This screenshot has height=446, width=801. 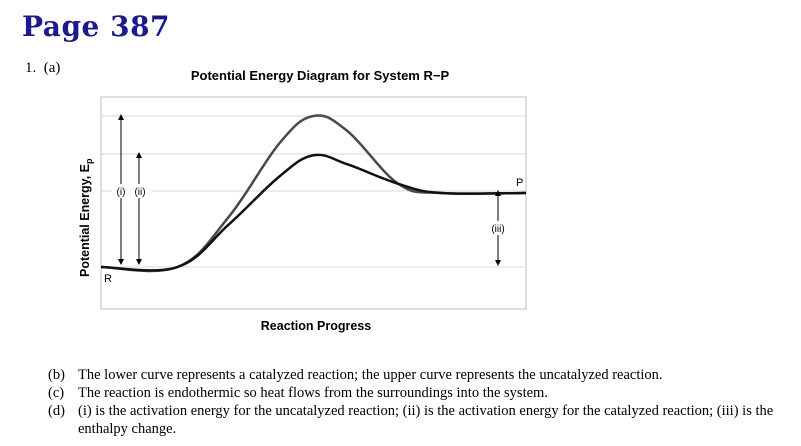 I want to click on reactant-label: R, so click(x=108, y=279).